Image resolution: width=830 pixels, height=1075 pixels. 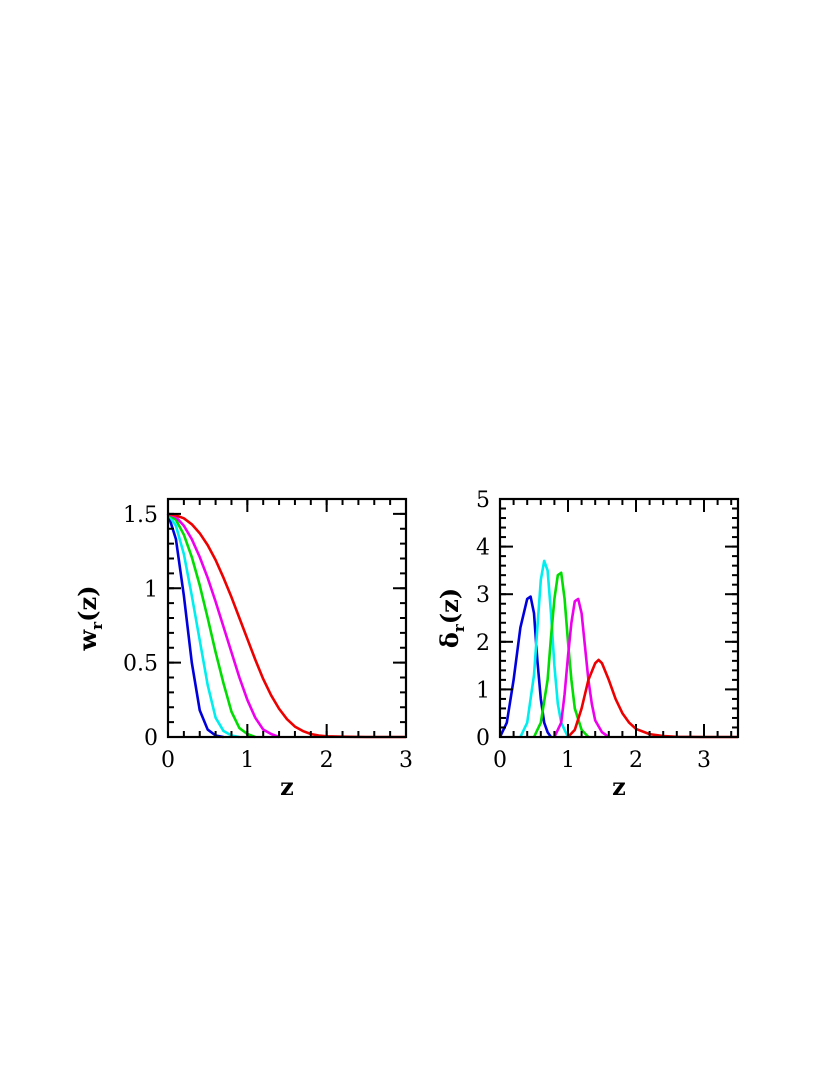 What do you see at coordinates (451, 618) in the screenshot?
I see `y-axis-label: δr(z)` at bounding box center [451, 618].